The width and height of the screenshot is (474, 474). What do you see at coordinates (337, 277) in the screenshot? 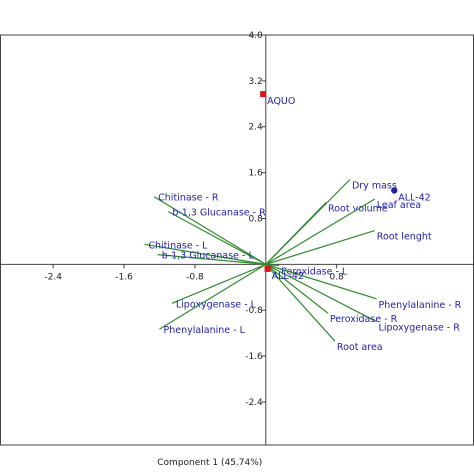
I see `x-tick-label: 0.8` at bounding box center [337, 277].